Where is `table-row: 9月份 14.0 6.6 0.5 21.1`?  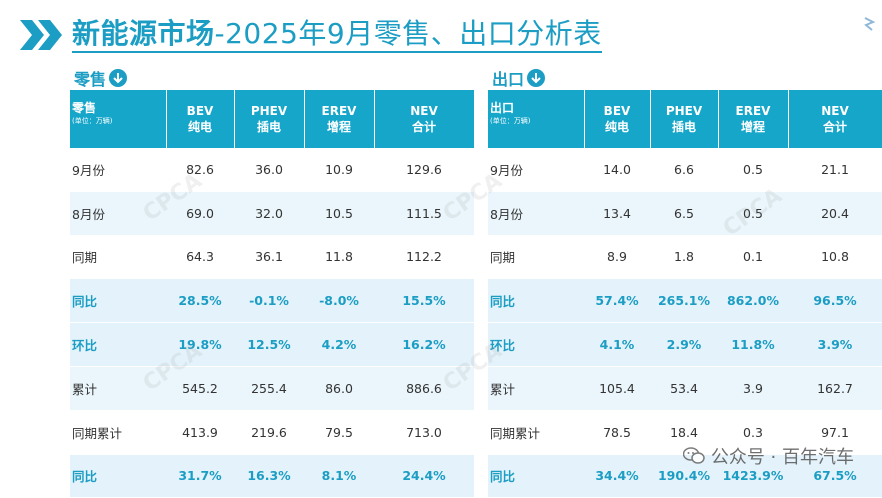
table-row: 9月份 14.0 6.6 0.5 21.1 is located at coordinates (685, 170).